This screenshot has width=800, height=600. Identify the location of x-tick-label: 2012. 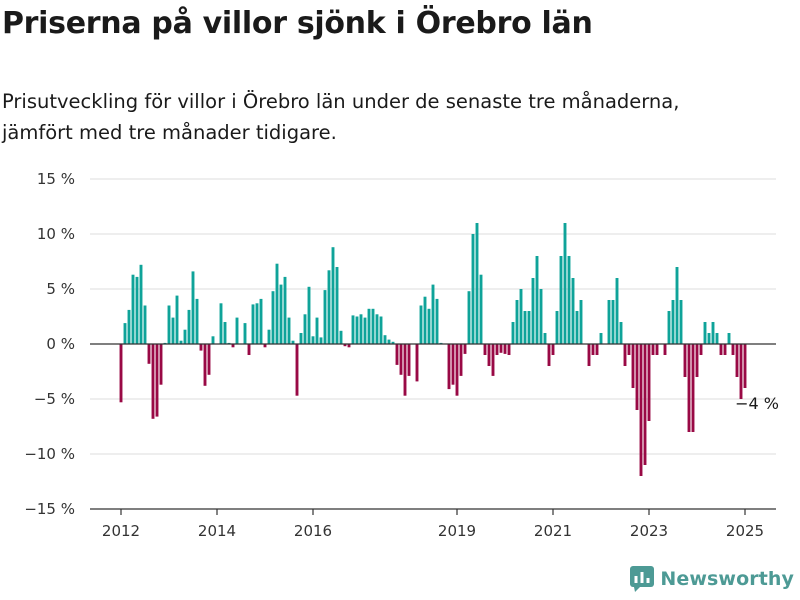
(121, 531).